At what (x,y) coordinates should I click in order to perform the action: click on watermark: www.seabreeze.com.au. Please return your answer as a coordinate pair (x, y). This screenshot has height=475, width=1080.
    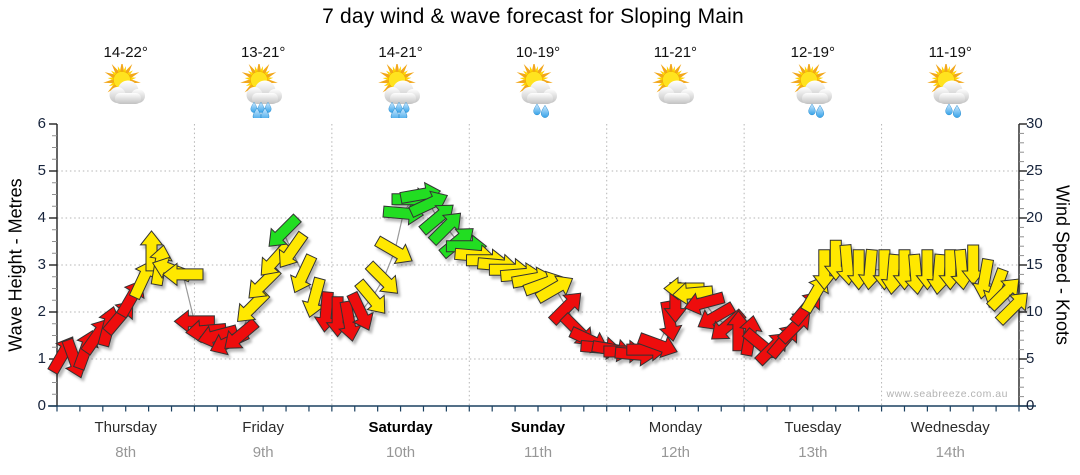
    Looking at the image, I should click on (947, 394).